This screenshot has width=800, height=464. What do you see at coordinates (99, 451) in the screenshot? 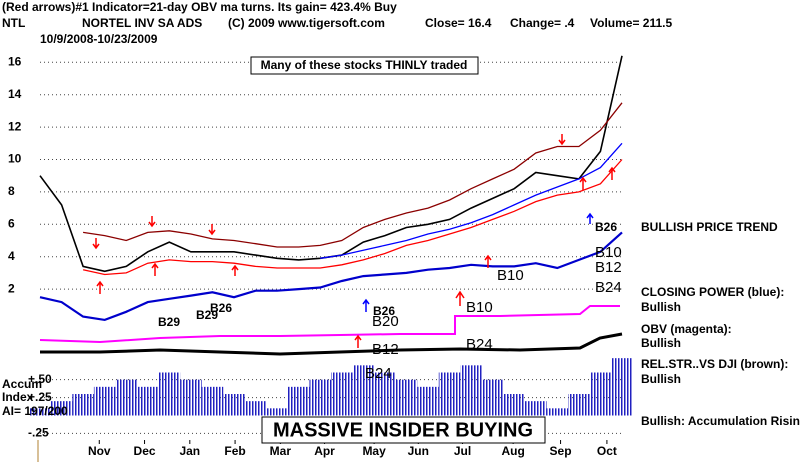
I see `x-tick-label: Nov` at bounding box center [99, 451].